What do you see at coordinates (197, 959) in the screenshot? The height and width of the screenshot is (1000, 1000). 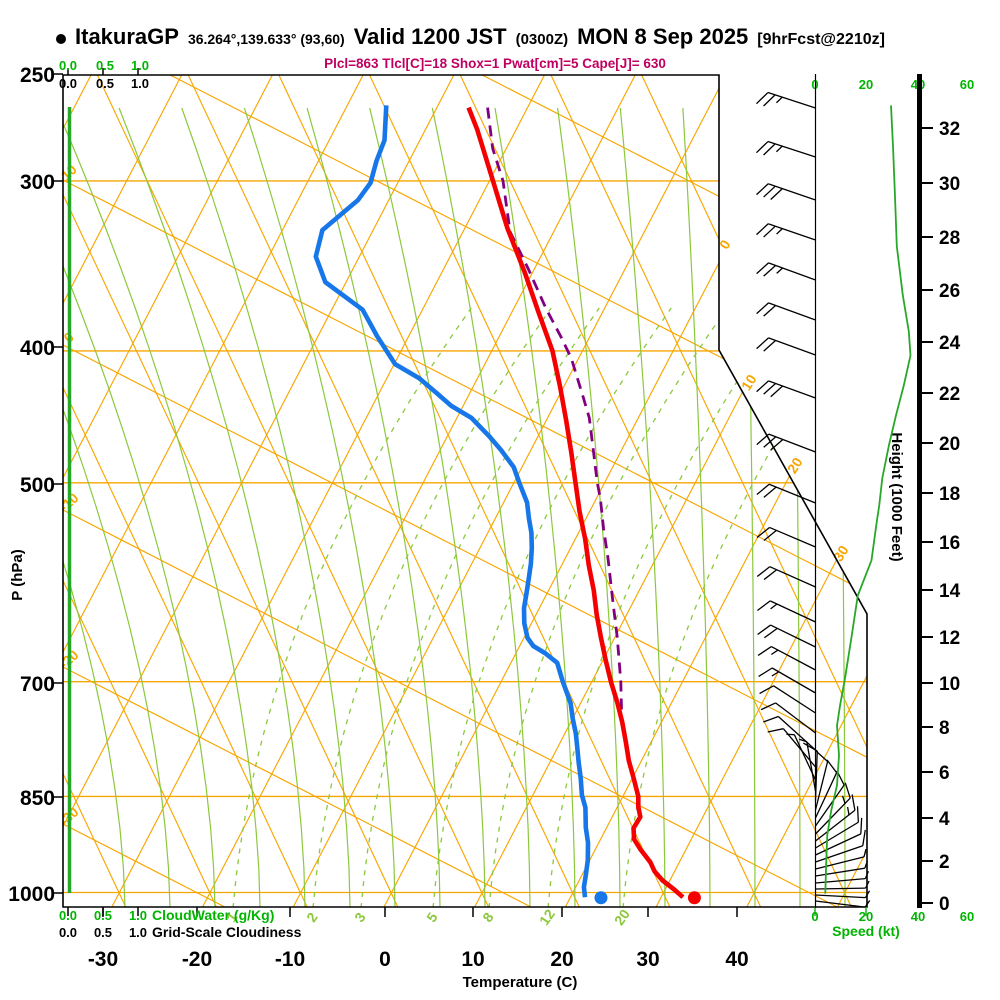 I see `svg-text: -20` at bounding box center [197, 959].